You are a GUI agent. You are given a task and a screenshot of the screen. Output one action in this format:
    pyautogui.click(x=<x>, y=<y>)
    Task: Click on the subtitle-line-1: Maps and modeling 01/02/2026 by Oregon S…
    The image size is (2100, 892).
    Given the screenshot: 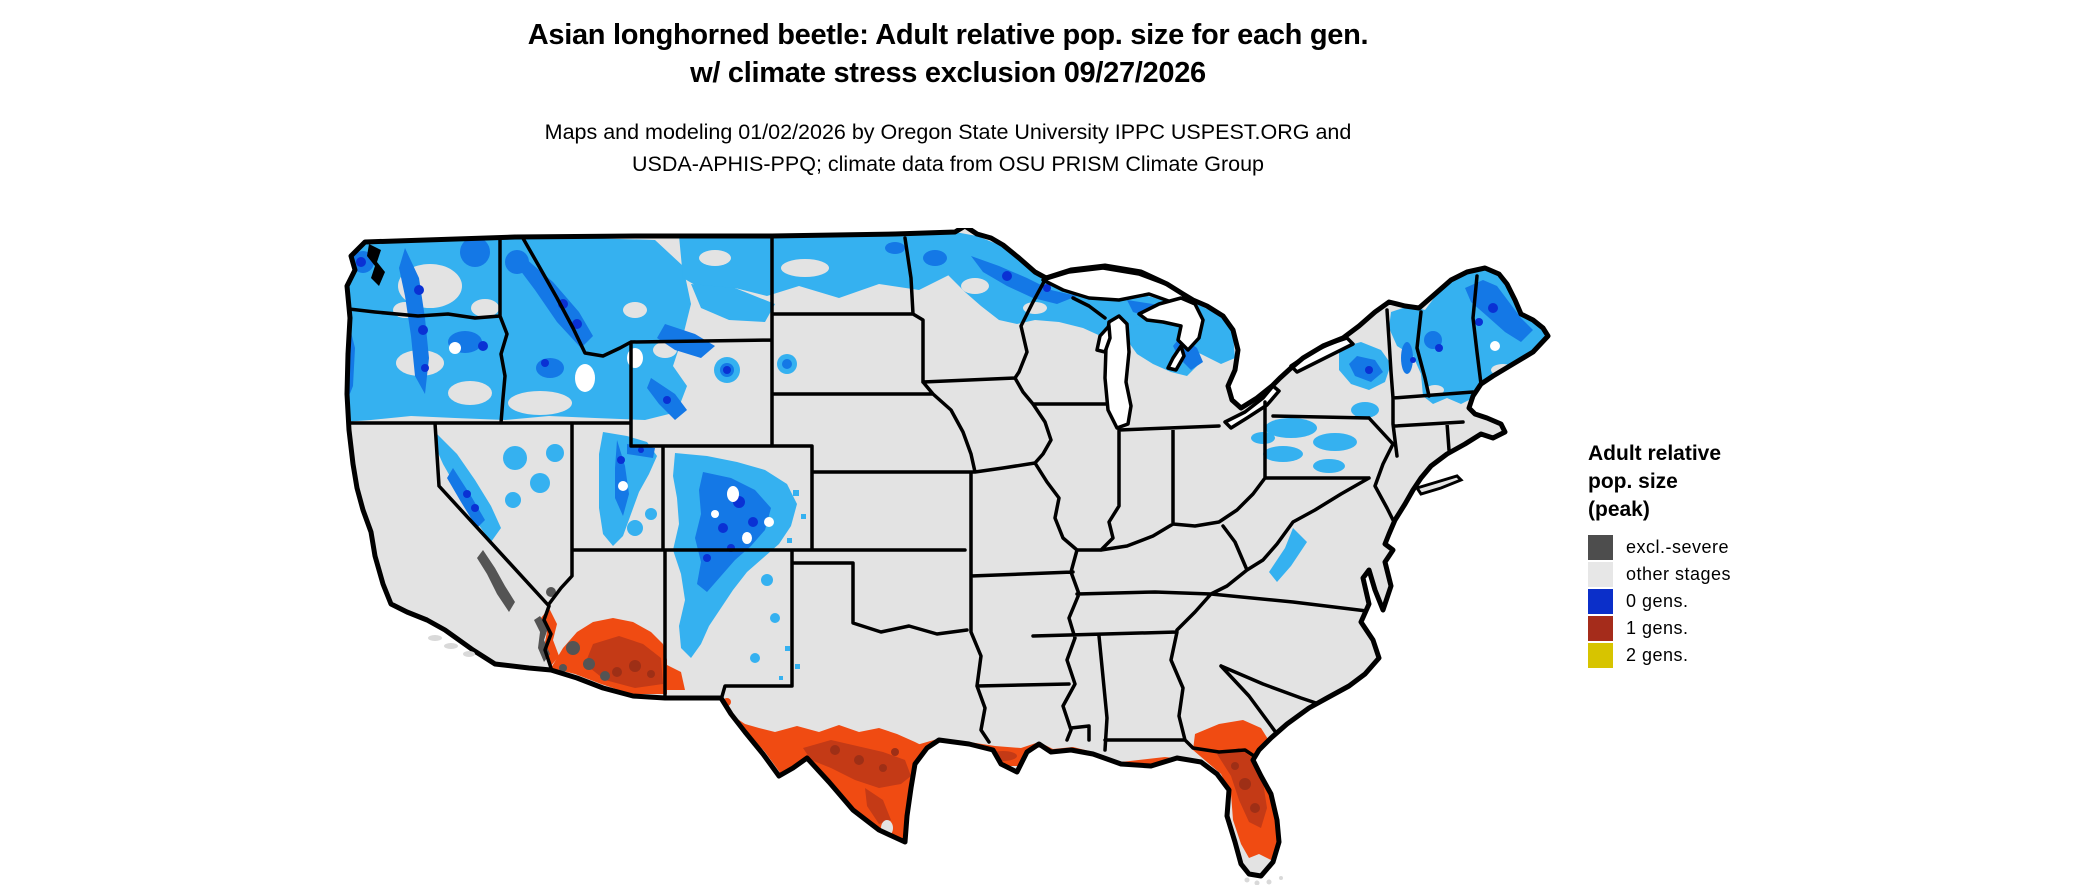 What is the action you would take?
    pyautogui.click(x=948, y=132)
    